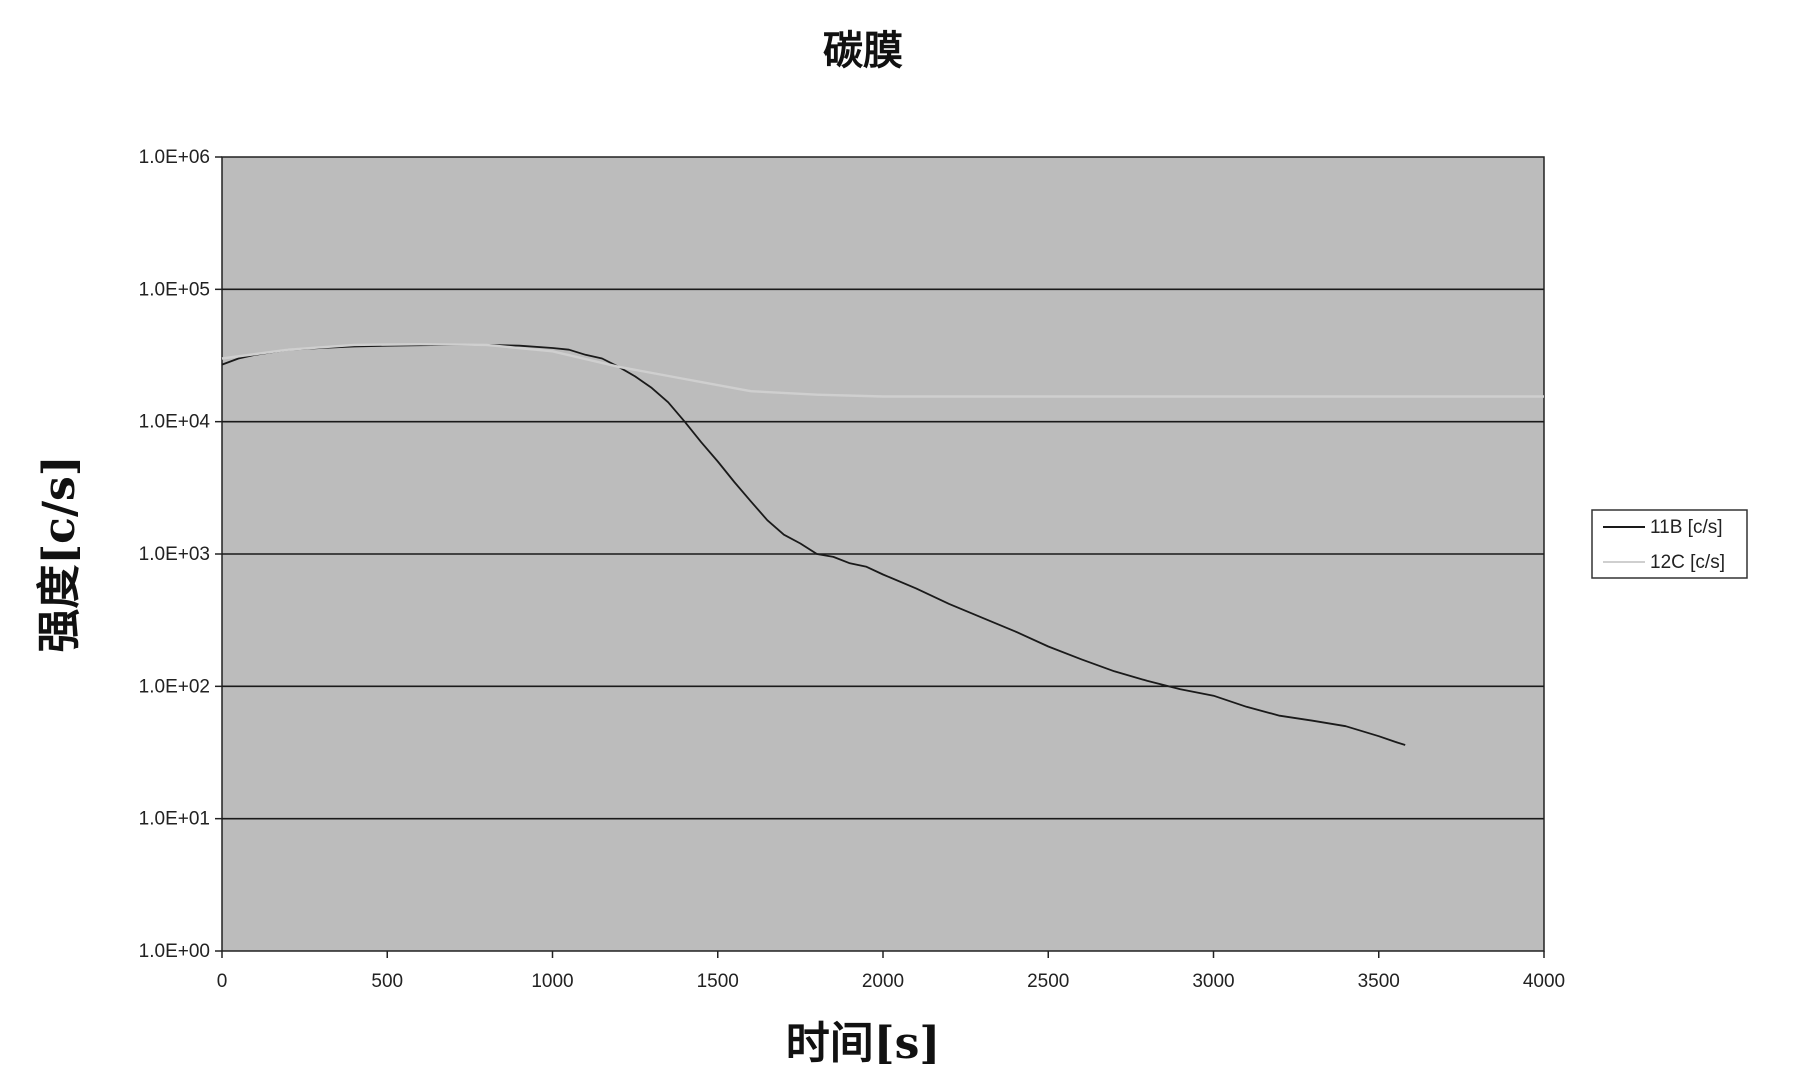 This screenshot has height=1082, width=1796. I want to click on x-tick-label: 3000, so click(1213, 981).